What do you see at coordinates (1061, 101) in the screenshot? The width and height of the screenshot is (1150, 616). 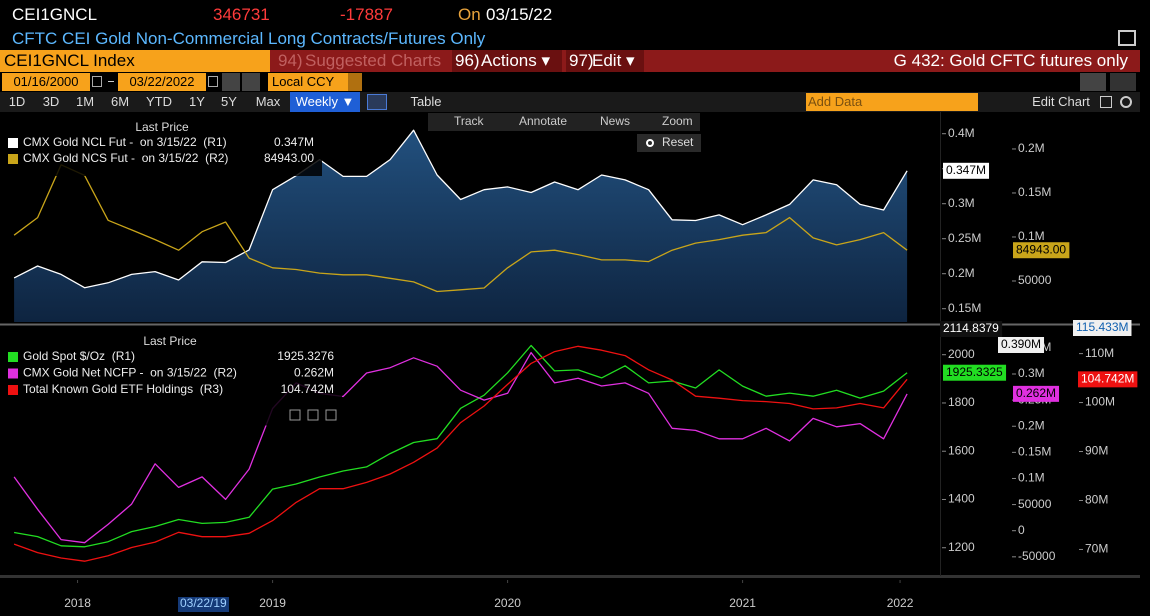 I see `edit-chart-button: Edit Chart` at bounding box center [1061, 101].